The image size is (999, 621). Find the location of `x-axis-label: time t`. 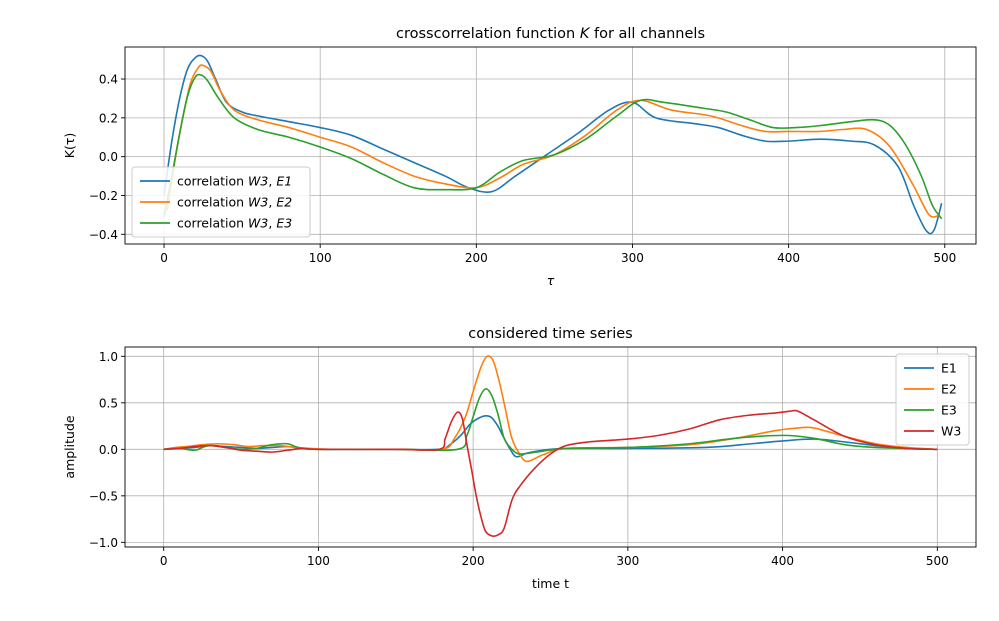

x-axis-label: time t is located at coordinates (550, 583).